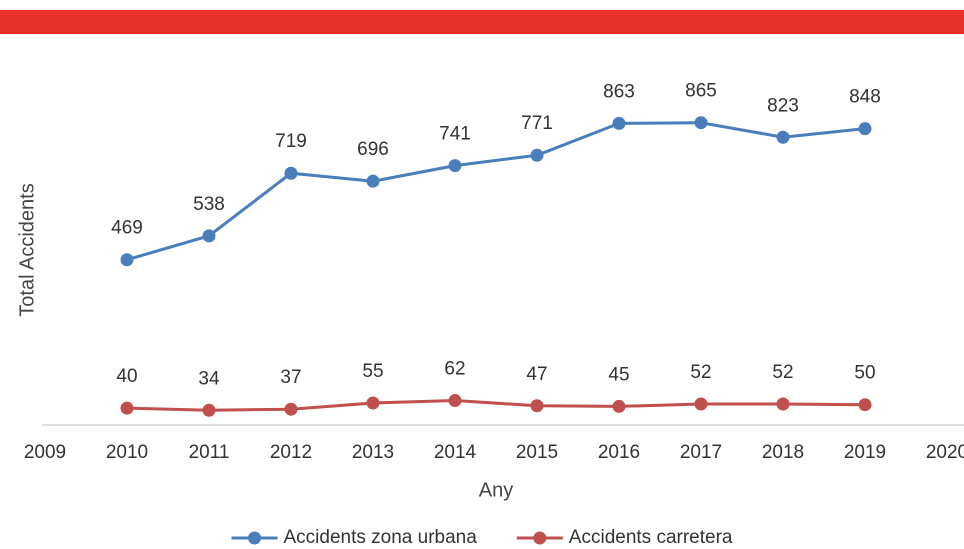 The image size is (964, 549). I want to click on data-label: 538, so click(209, 204).